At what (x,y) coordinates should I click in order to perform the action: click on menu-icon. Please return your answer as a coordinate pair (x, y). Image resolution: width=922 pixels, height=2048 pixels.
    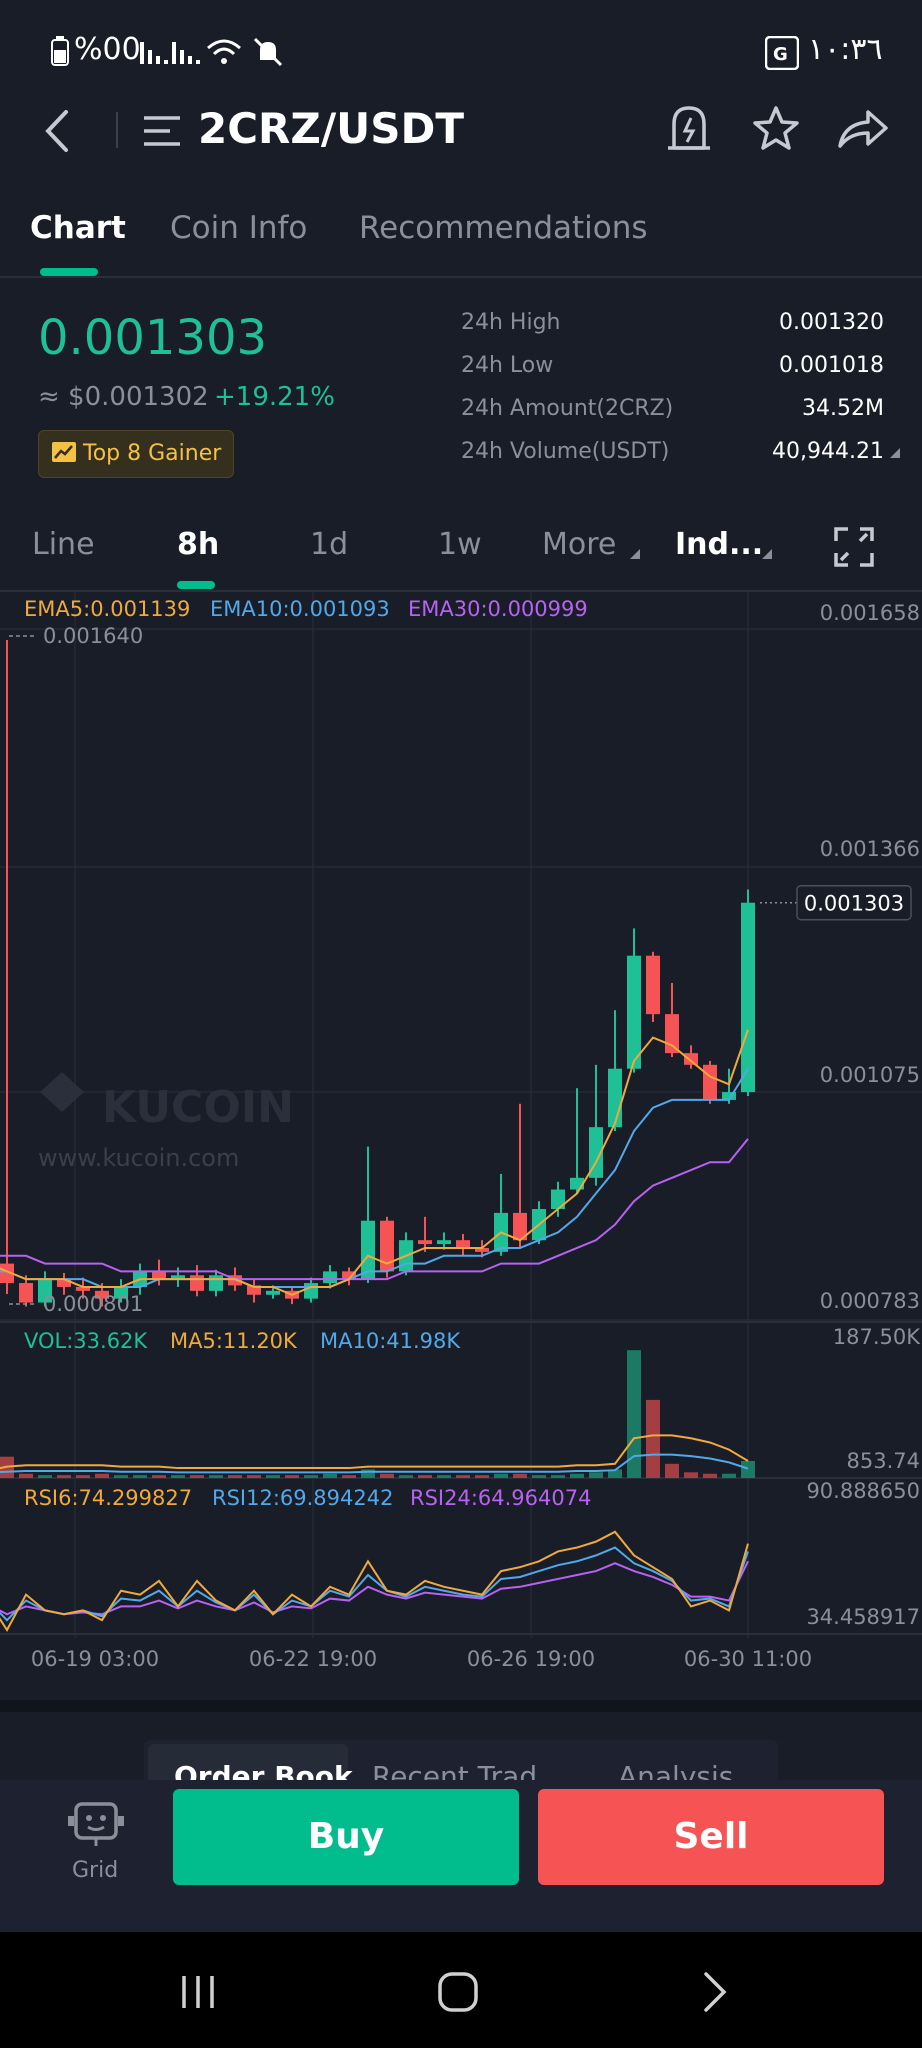
    Looking at the image, I should click on (162, 131).